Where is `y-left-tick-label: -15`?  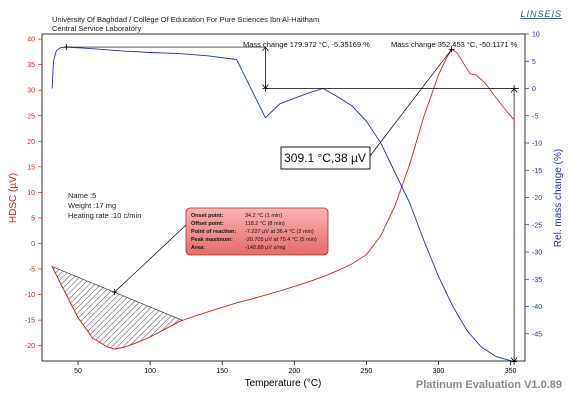
y-left-tick-label: -15 is located at coordinates (30, 321).